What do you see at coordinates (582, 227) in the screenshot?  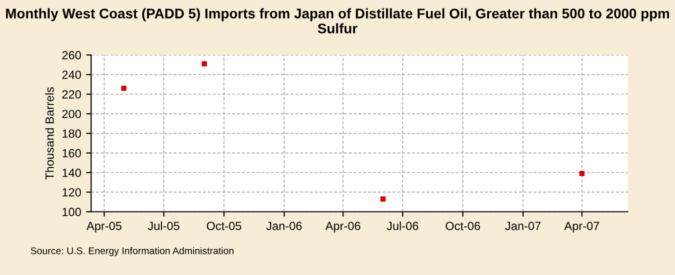 I see `x-tick-label: Apr-07` at bounding box center [582, 227].